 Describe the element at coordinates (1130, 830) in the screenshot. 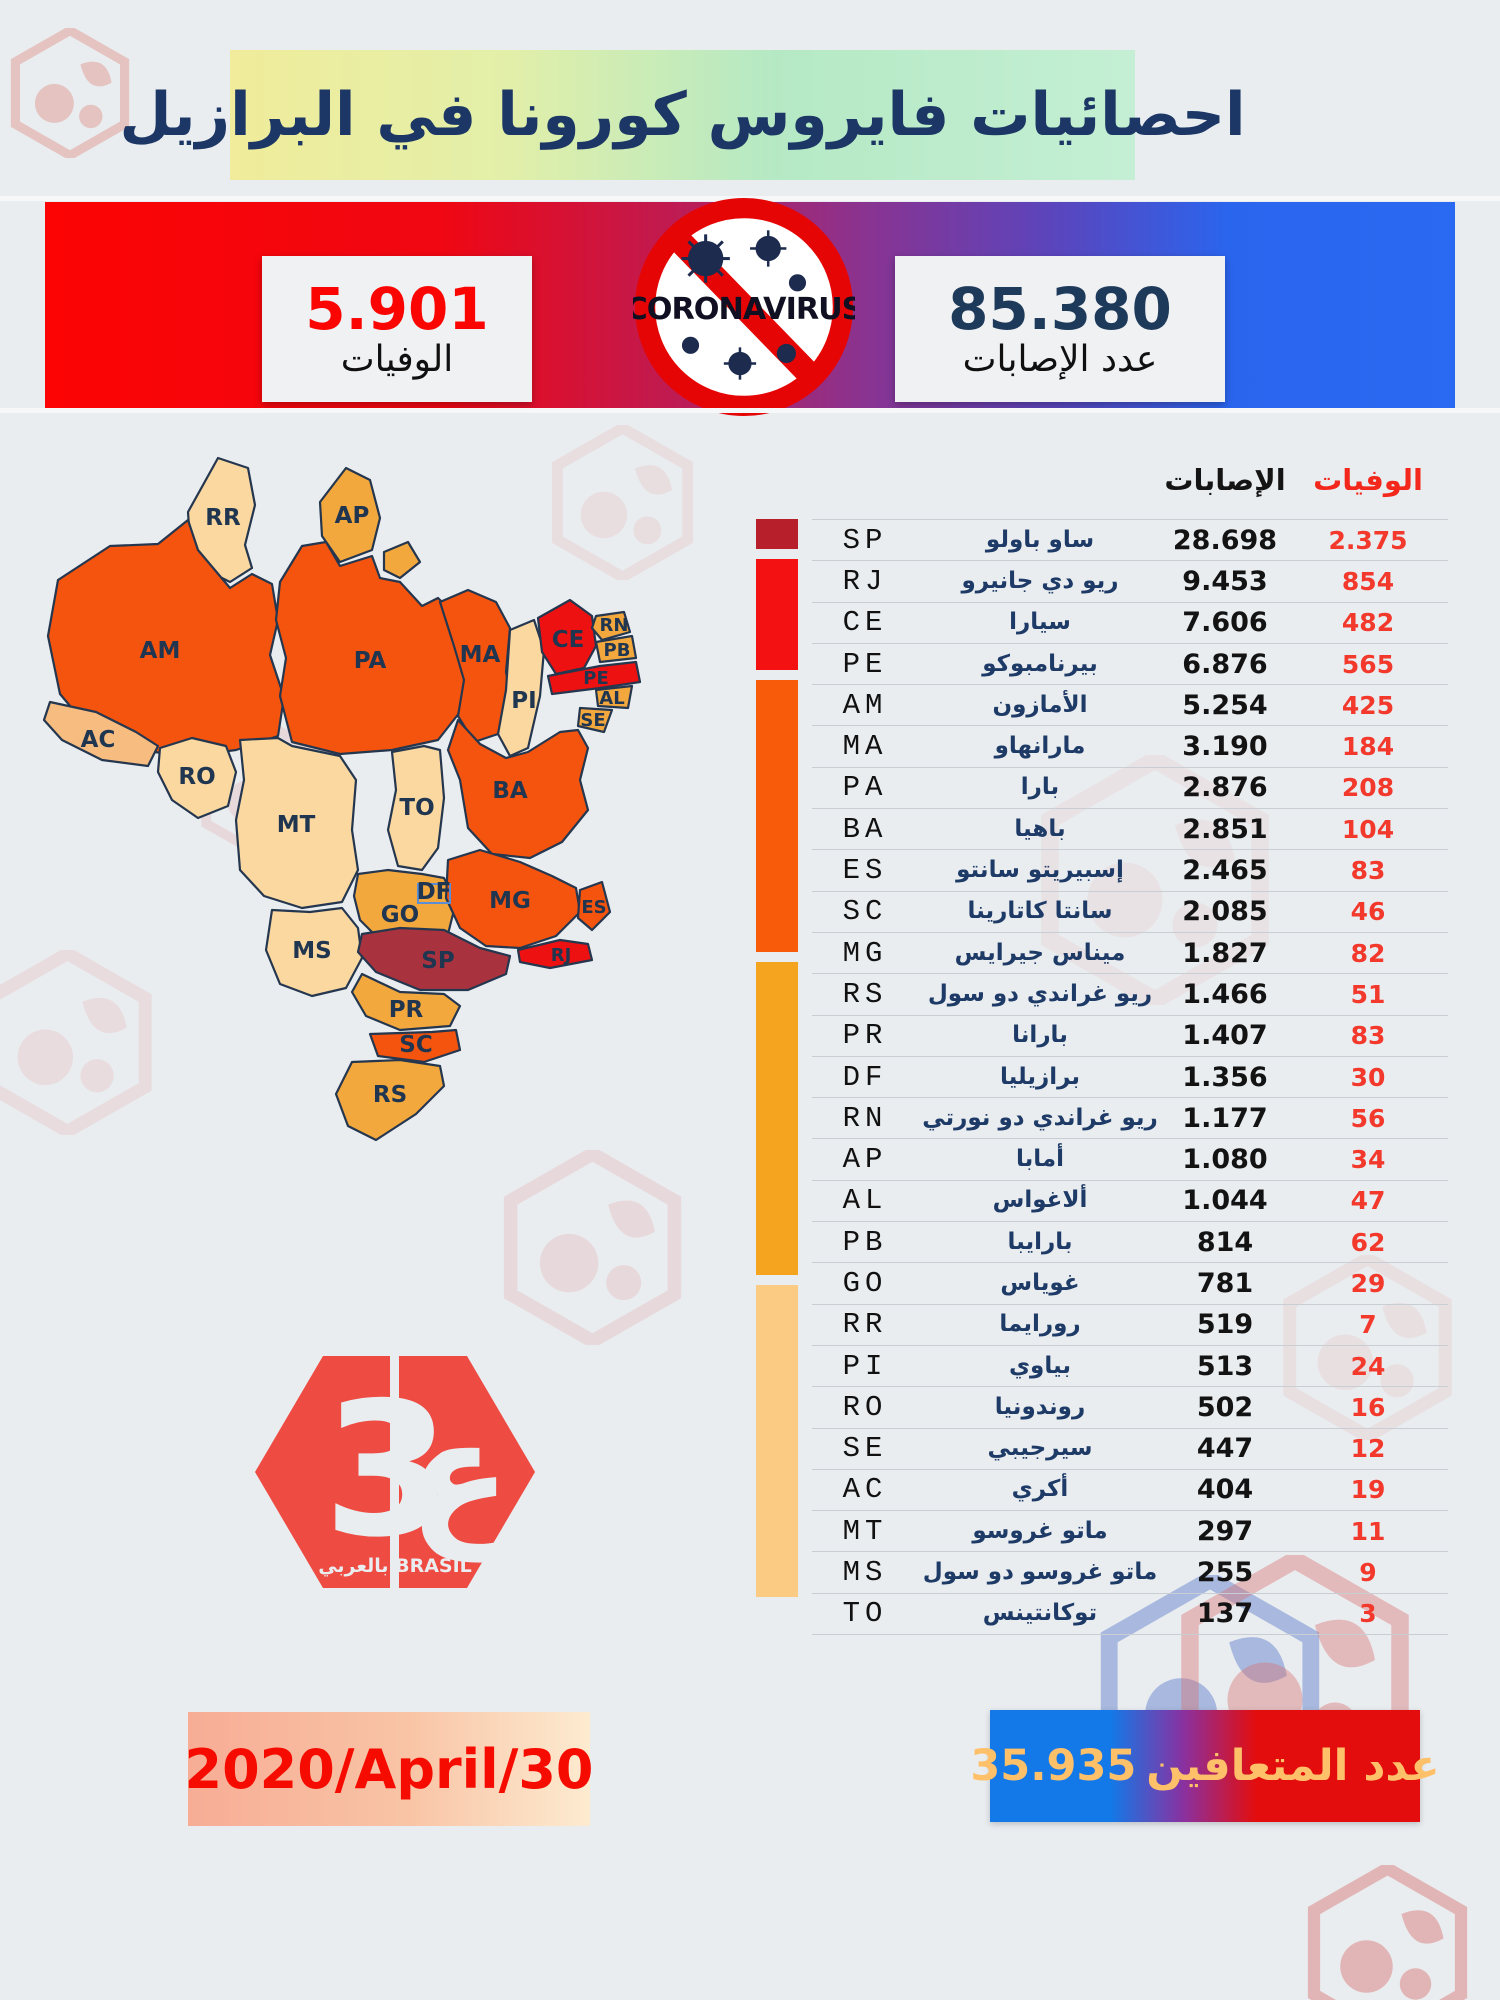

I see `table-row: BA باهيا 2.851 104` at that location.